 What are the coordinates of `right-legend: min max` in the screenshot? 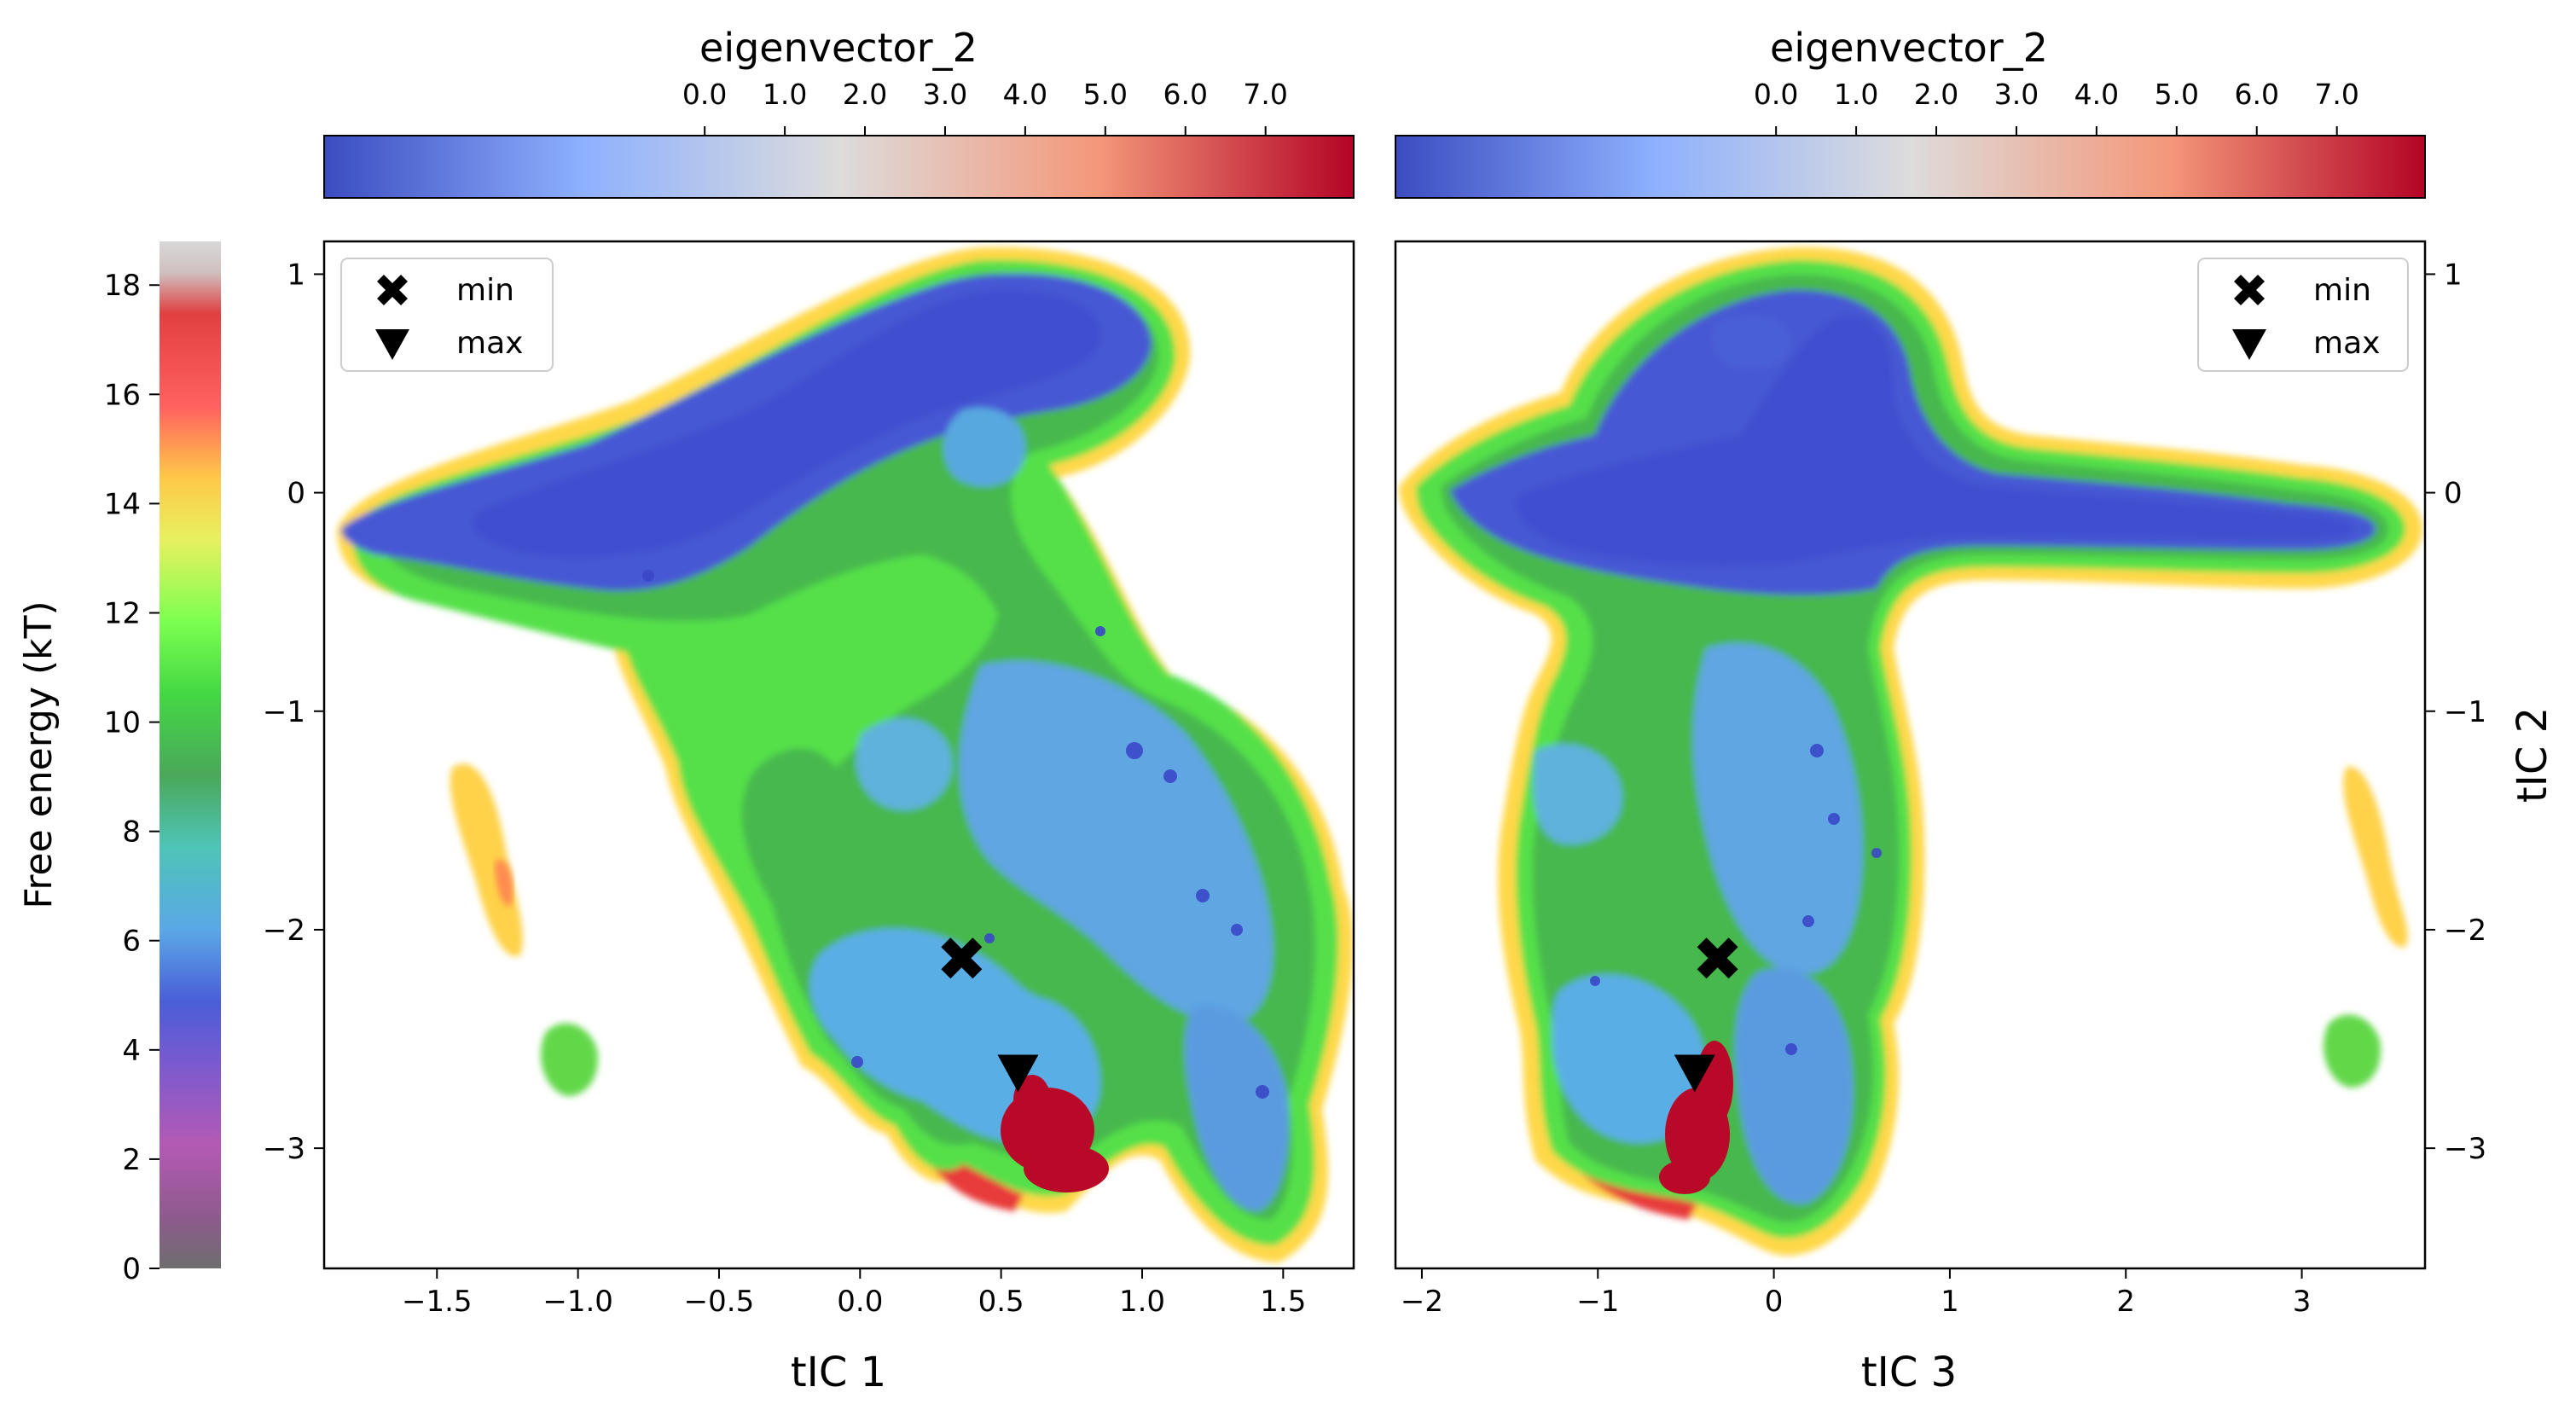 It's located at (2303, 315).